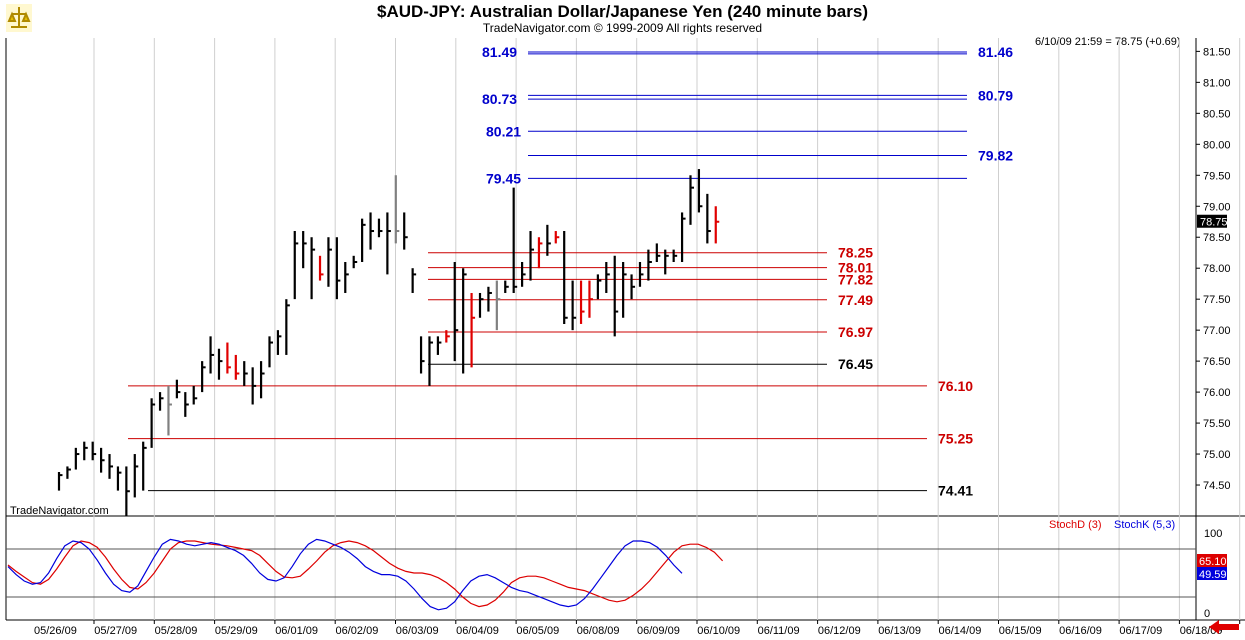 Image resolution: width=1245 pixels, height=640 pixels. I want to click on level-label: 80.73, so click(499, 99).